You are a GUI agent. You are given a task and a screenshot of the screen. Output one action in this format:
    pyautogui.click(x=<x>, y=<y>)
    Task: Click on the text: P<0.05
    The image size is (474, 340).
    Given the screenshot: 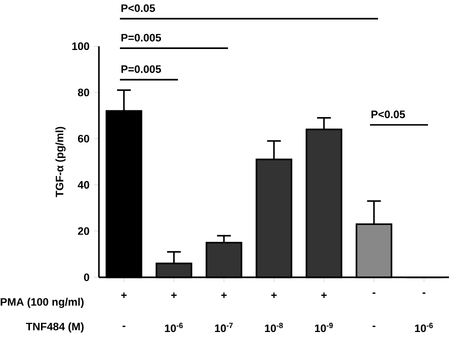 What is the action you would take?
    pyautogui.click(x=138, y=8)
    